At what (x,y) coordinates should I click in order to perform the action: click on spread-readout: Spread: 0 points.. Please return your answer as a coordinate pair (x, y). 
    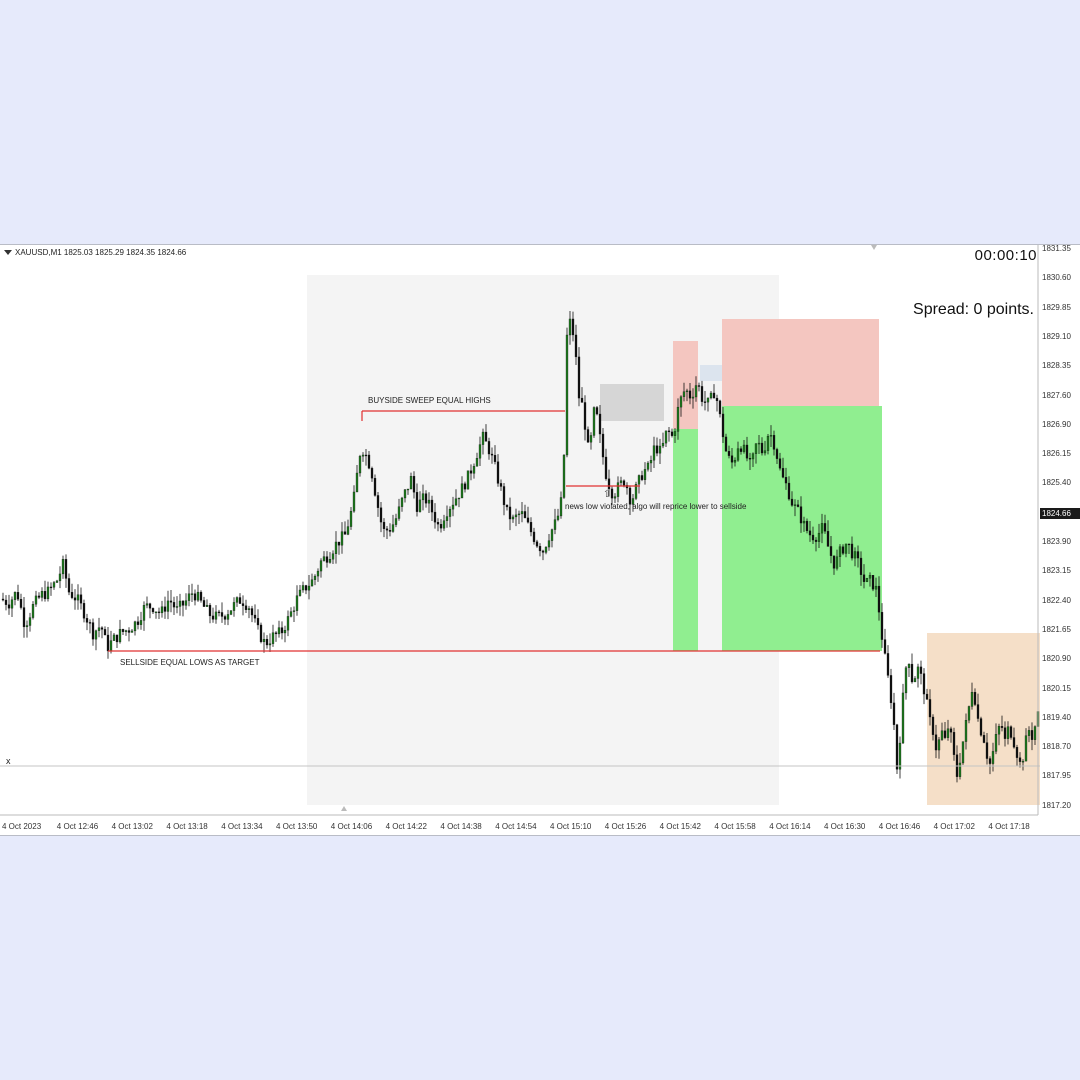
    Looking at the image, I should click on (973, 309).